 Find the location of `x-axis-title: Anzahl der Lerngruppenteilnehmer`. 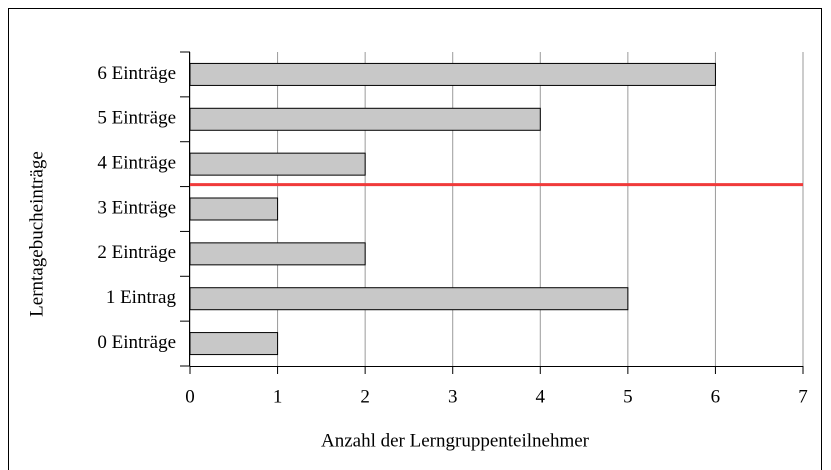

x-axis-title: Anzahl der Lerngruppenteilnehmer is located at coordinates (455, 440).